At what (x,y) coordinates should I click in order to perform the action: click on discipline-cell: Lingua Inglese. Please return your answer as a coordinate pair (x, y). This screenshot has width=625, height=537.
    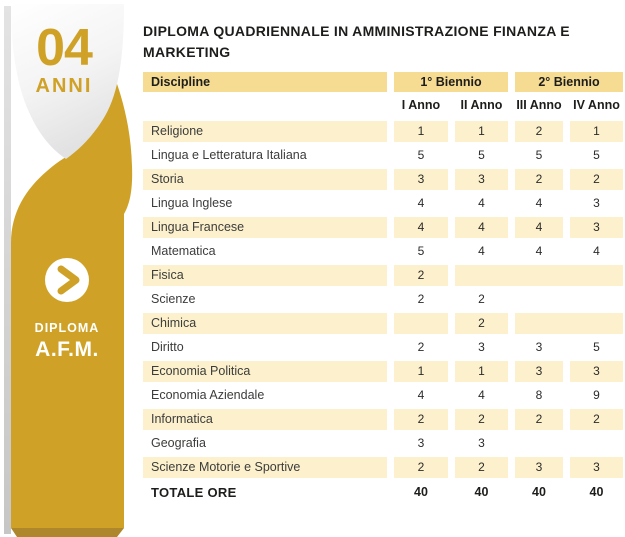
    Looking at the image, I should click on (192, 203).